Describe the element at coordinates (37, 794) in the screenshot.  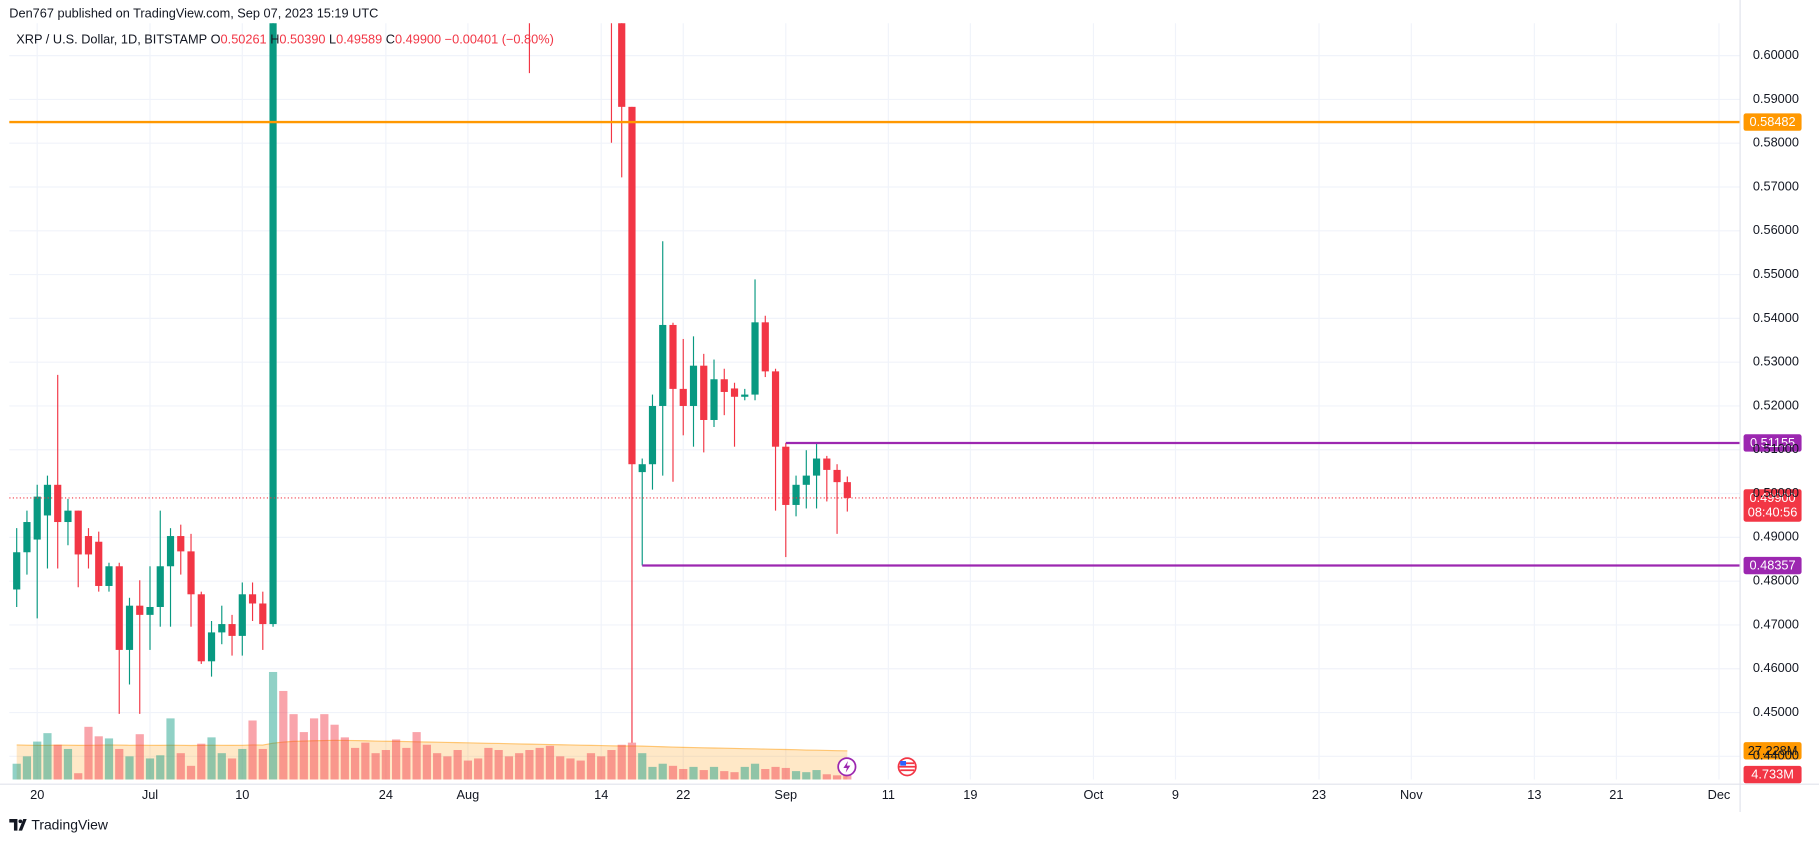
I see `x-tick-label: 20` at that location.